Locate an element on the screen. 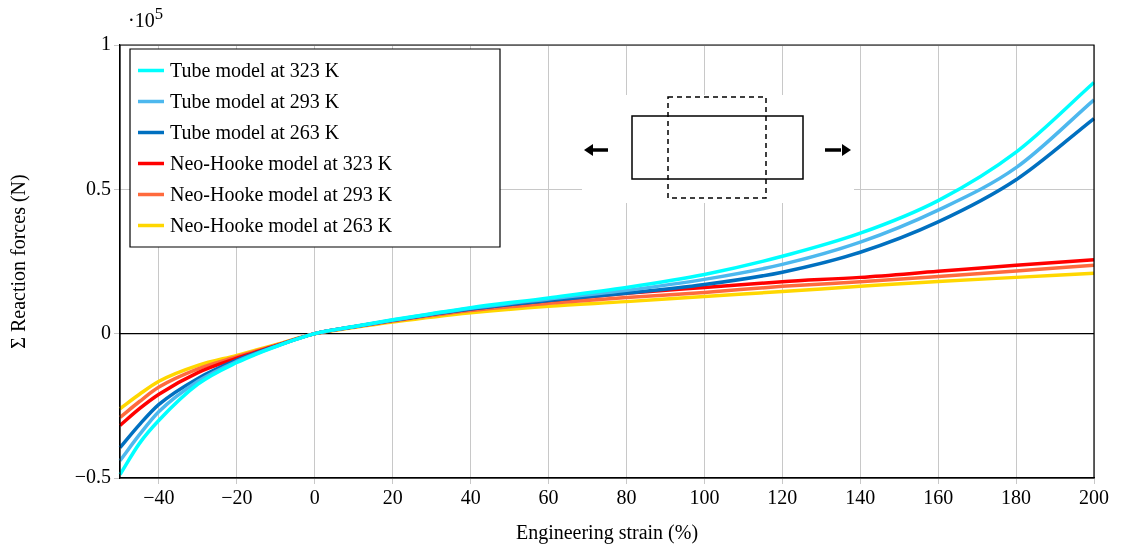 The height and width of the screenshot is (554, 1121). legend-label: Neo-Hooke model at 323 K is located at coordinates (281, 162).